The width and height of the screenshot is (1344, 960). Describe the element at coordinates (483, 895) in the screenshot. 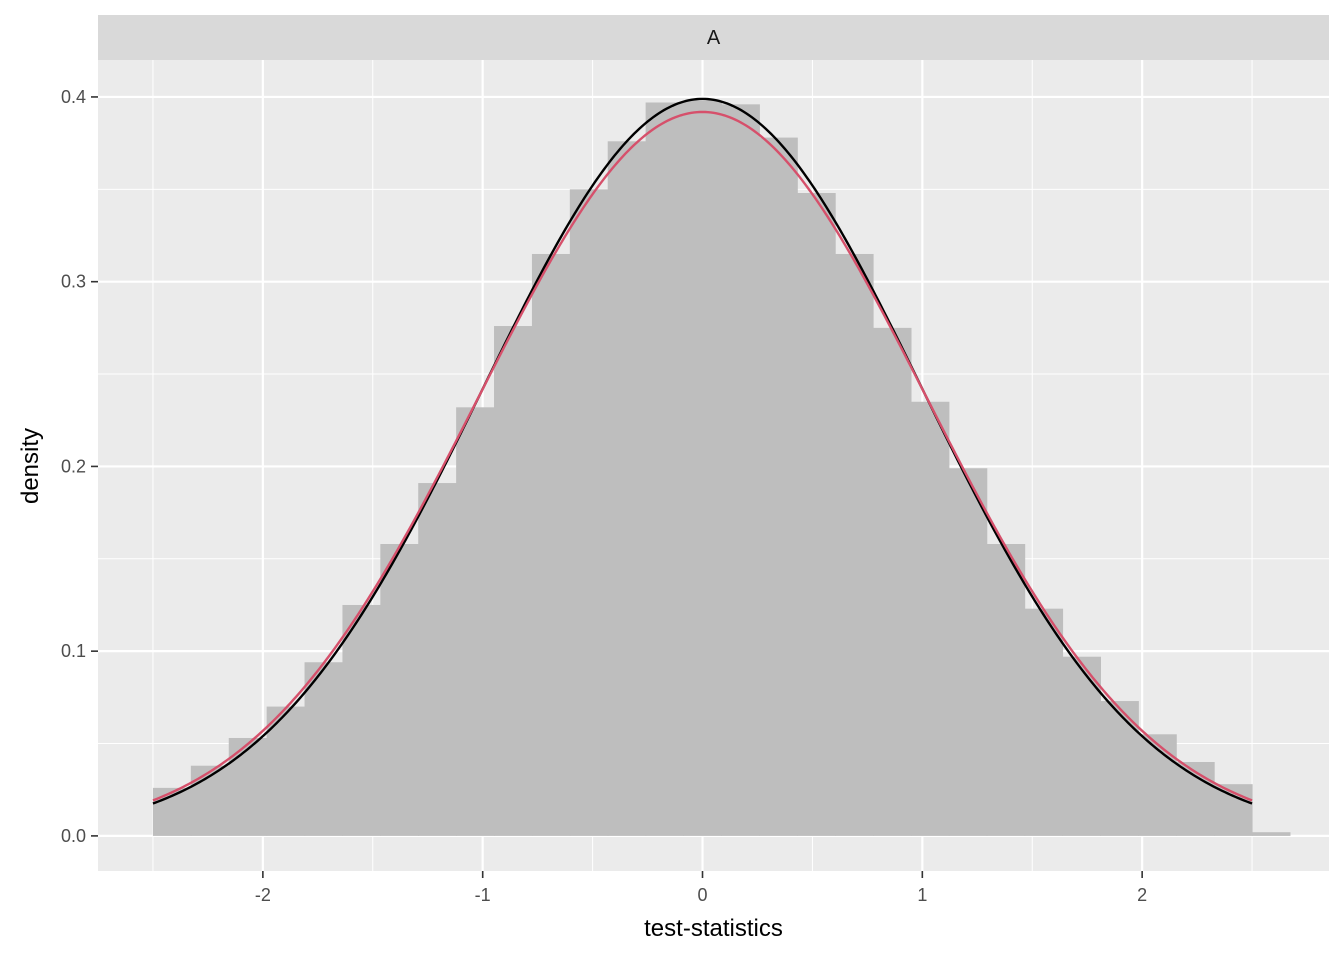

I see `x-tick-label: -1` at that location.